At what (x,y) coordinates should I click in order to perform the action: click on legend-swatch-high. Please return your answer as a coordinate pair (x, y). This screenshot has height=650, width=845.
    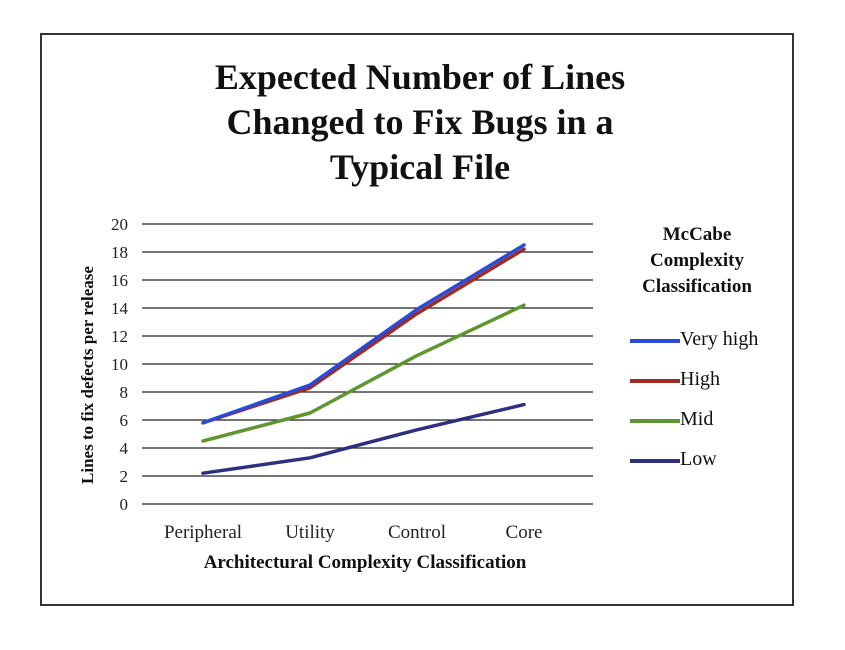
    Looking at the image, I should click on (655, 381).